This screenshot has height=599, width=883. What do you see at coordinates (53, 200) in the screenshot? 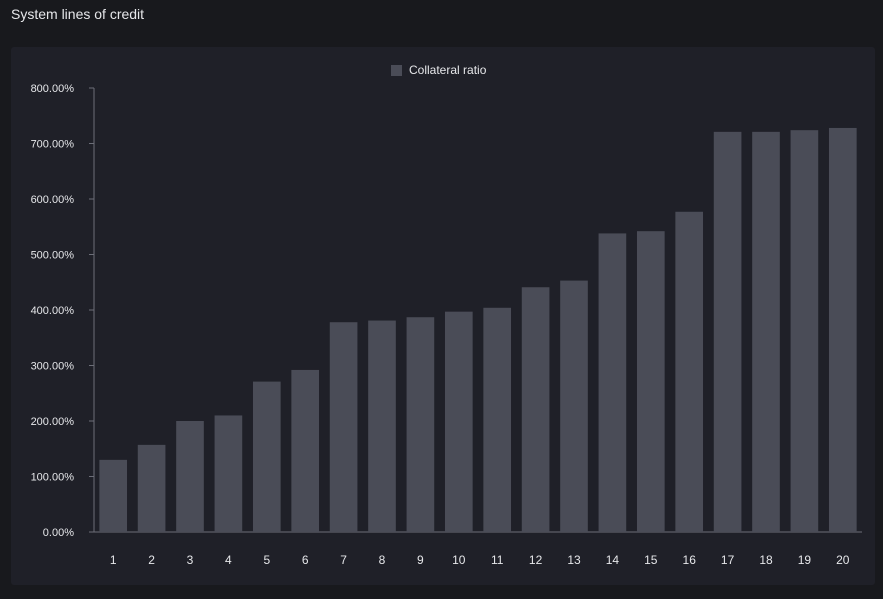
I see `y-tick-label: 600.00%` at bounding box center [53, 200].